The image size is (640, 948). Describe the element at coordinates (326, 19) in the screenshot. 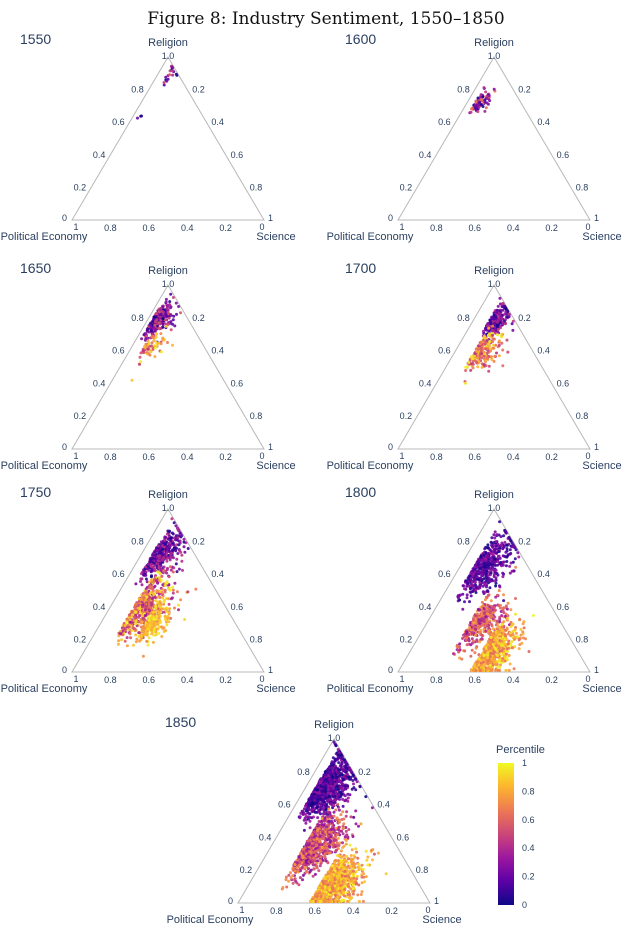

I see `figure-title: Figure 8: Industry Sentiment, 1550–1850` at that location.